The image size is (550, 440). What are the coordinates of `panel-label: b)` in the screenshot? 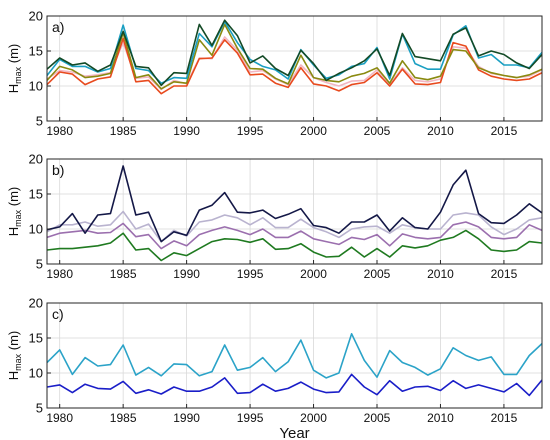 It's located at (58, 170).